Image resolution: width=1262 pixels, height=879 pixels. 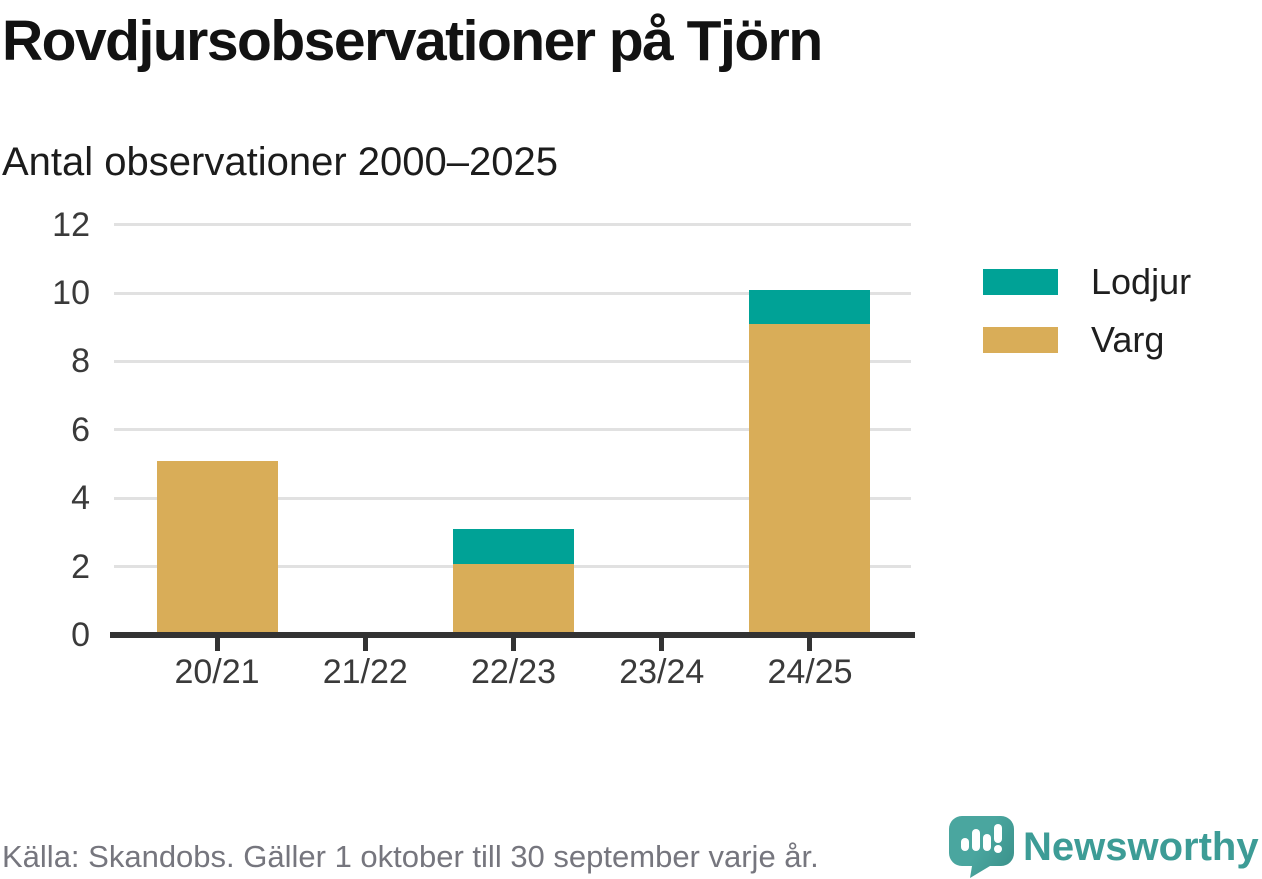 What do you see at coordinates (1141, 281) in the screenshot?
I see `legend-label: Lodjur` at bounding box center [1141, 281].